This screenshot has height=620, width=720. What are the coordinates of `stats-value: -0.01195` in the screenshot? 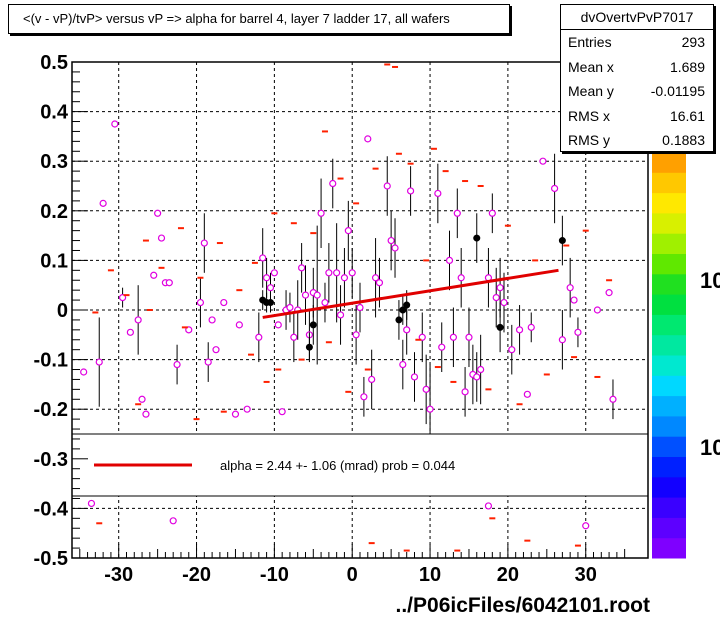 It's located at (677, 91).